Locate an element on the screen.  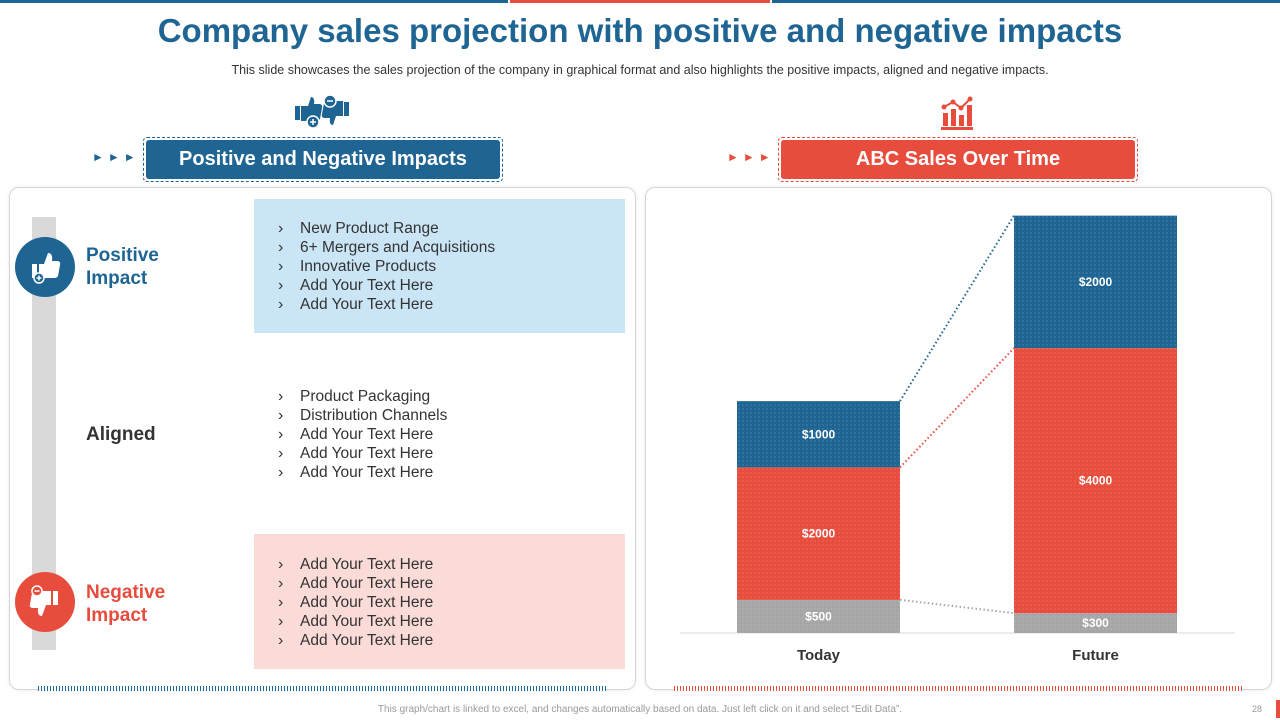
page-number: 28 is located at coordinates (1257, 709).